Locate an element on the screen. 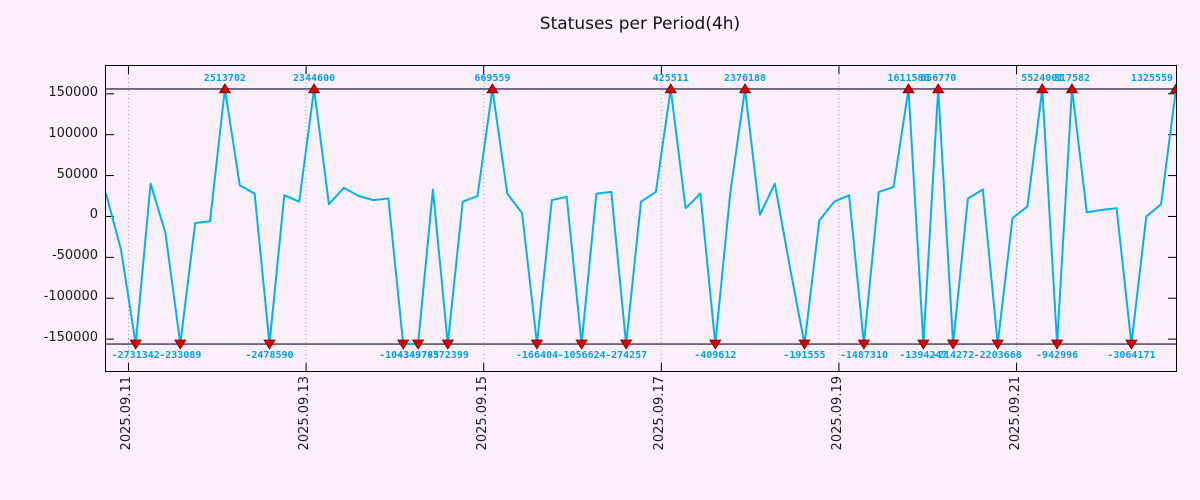 This screenshot has width=1200, height=500. peak-value-label: 656770 is located at coordinates (938, 78).